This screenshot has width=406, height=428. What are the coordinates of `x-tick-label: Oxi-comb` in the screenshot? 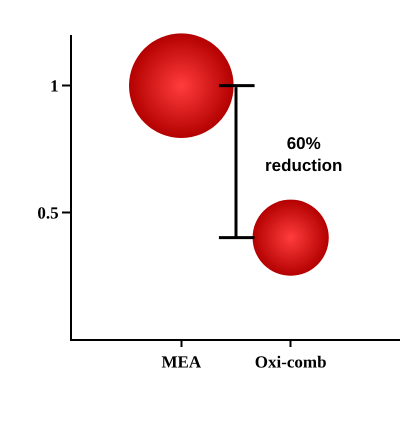 It's located at (290, 362).